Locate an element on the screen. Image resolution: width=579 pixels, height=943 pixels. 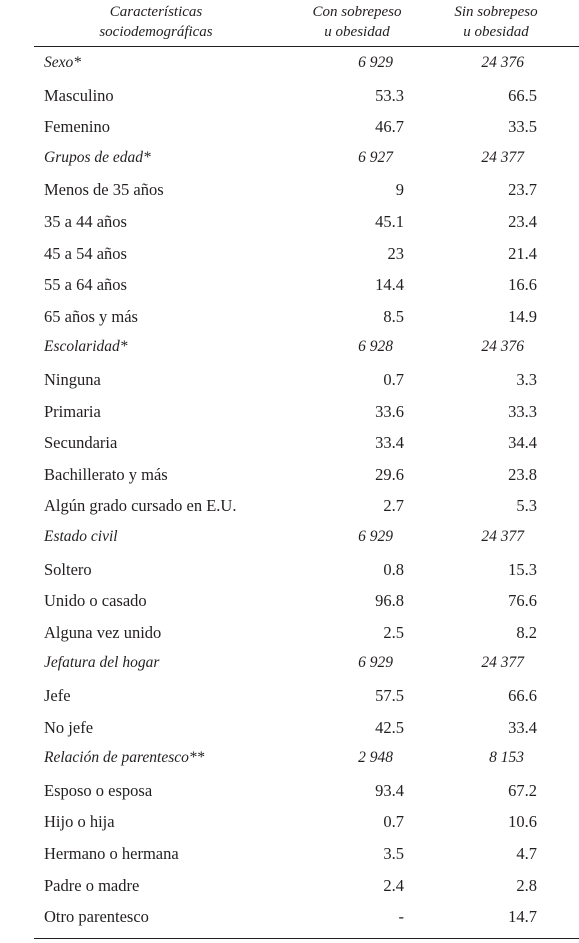
value-without-overweight: 66.5 is located at coordinates (522, 95).